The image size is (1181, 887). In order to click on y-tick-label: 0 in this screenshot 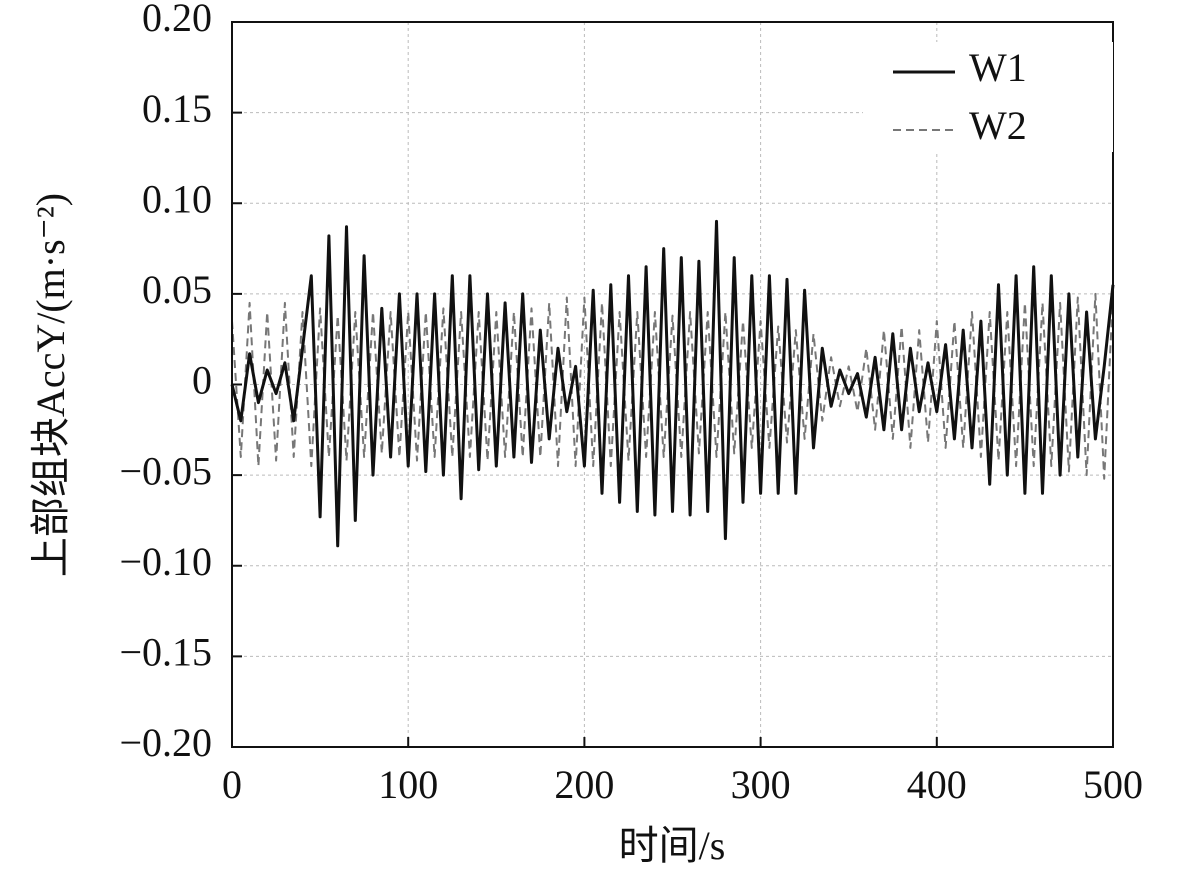, I will do `click(202, 380)`.